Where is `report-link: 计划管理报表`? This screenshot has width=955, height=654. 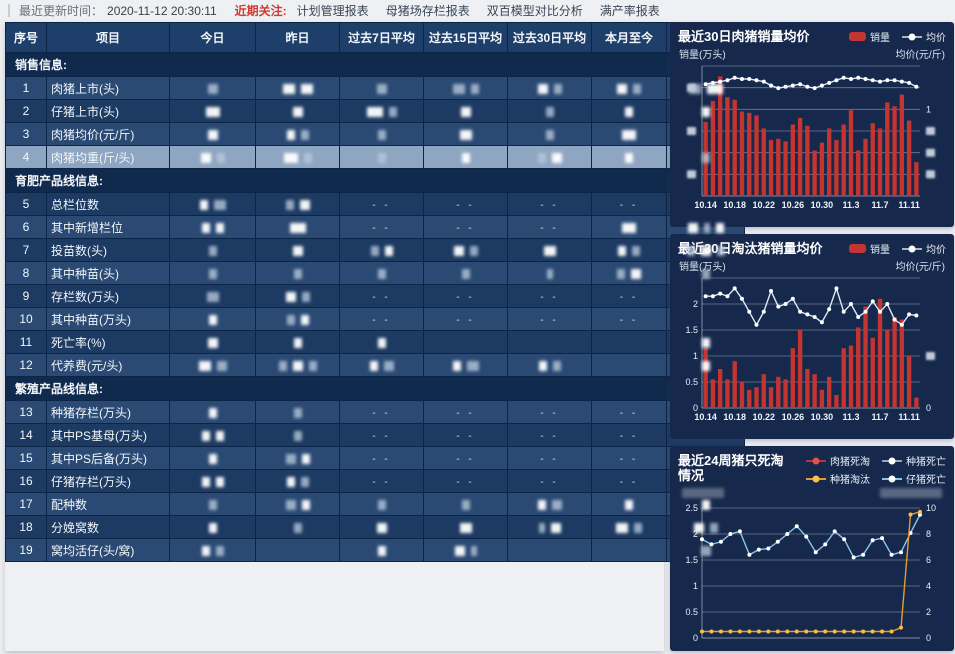
report-link: 计划管理报表 is located at coordinates (332, 11).